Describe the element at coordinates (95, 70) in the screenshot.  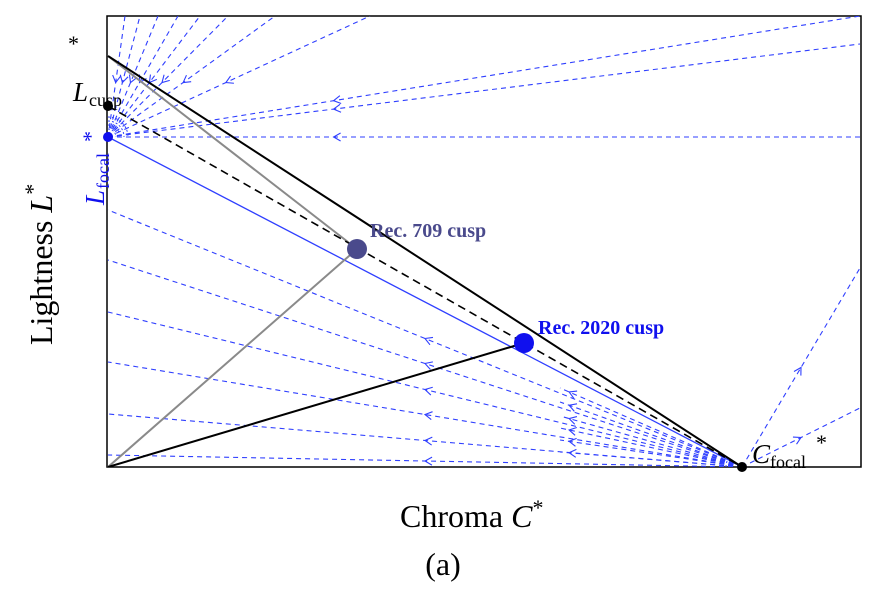
I see `l-cusp-label: L cusp *` at that location.